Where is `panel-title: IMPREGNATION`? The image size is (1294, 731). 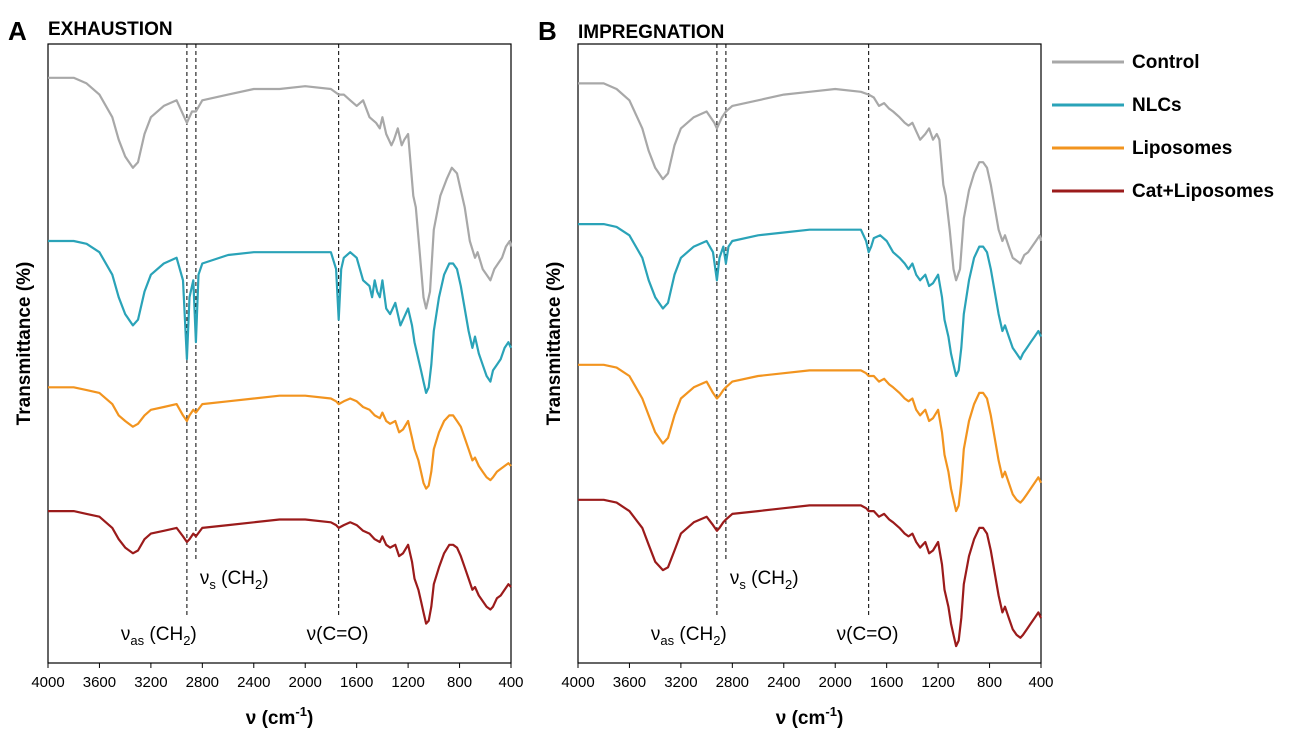
panel-title: IMPREGNATION is located at coordinates (651, 32).